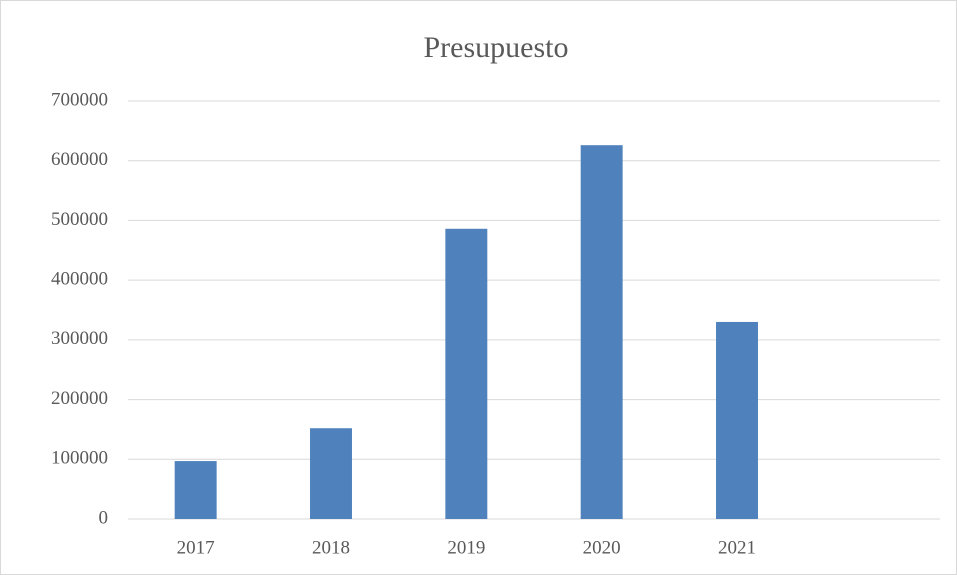 This screenshot has width=957, height=575. Describe the element at coordinates (331, 547) in the screenshot. I see `x-tick-label: 2018` at that location.